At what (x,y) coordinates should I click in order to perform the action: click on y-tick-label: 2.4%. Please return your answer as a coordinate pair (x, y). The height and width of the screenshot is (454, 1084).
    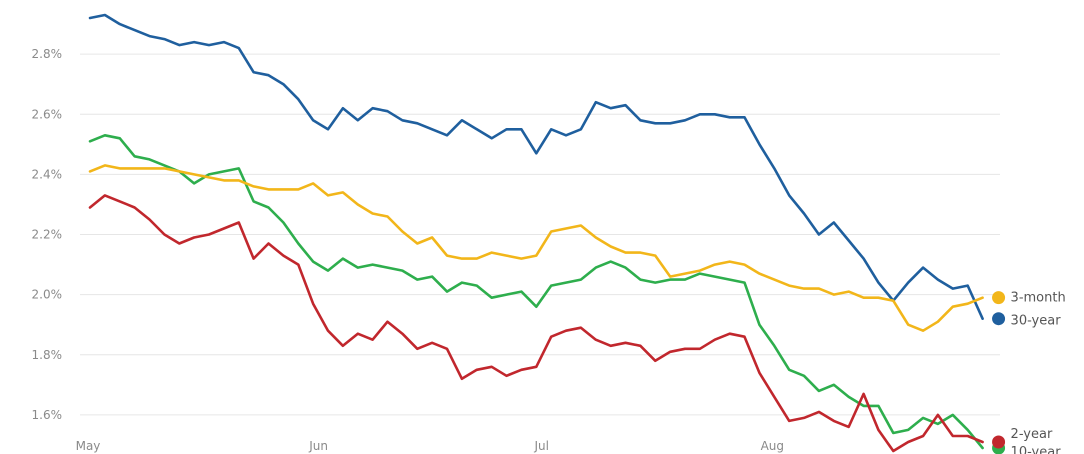
    Looking at the image, I should click on (47, 174).